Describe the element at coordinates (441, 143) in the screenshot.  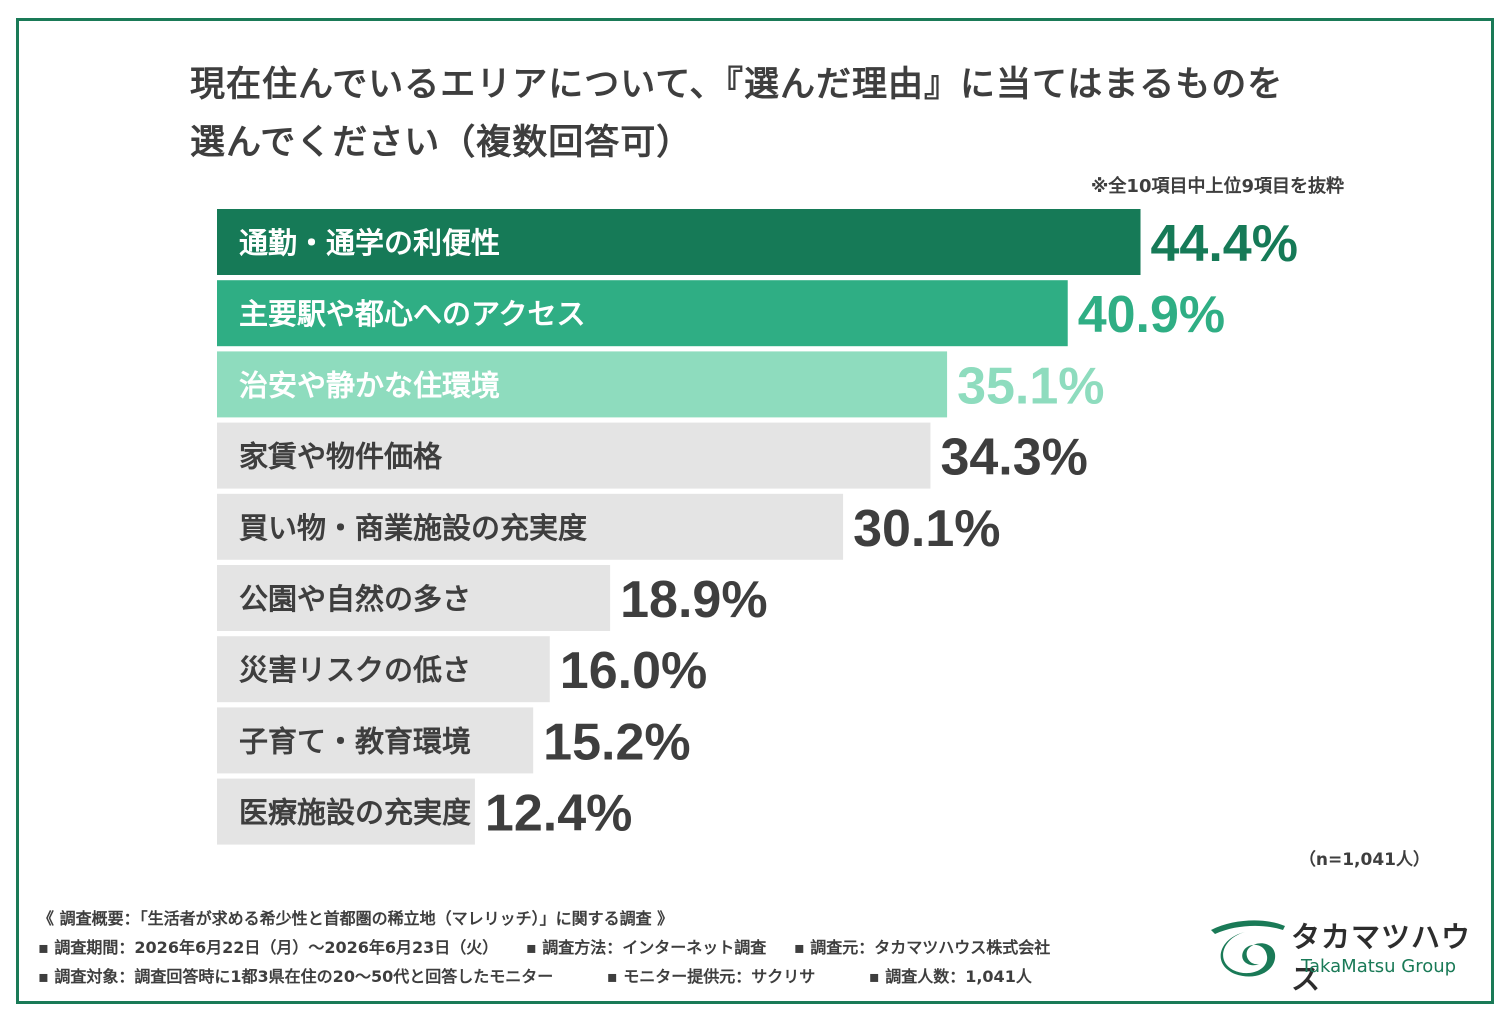
I see `chart-title-line2: 選んでください（複数回答可）` at that location.